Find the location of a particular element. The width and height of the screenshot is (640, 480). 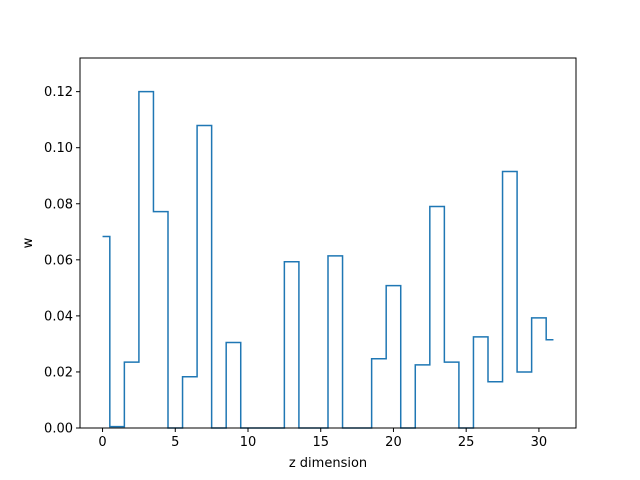

x-tick-label: 5 is located at coordinates (175, 442).